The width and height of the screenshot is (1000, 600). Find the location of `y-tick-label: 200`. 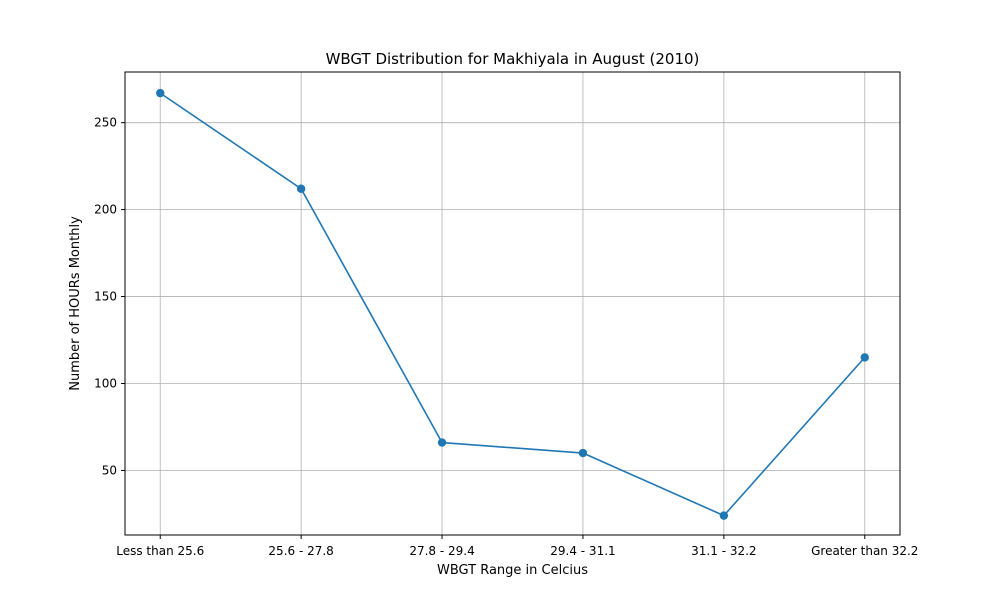

y-tick-label: 200 is located at coordinates (105, 210).